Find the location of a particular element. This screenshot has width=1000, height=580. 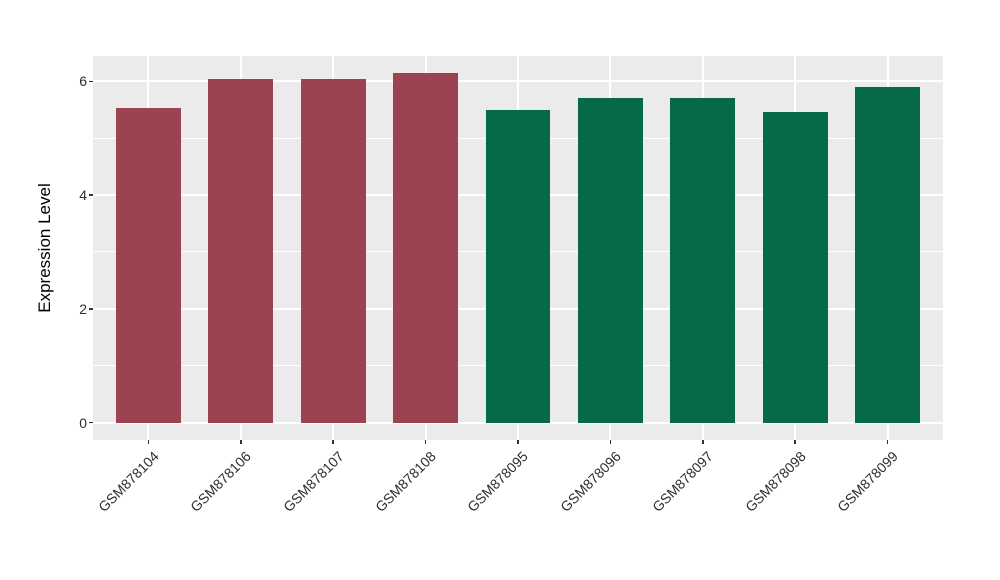

bar-GSM878095 is located at coordinates (518, 266).